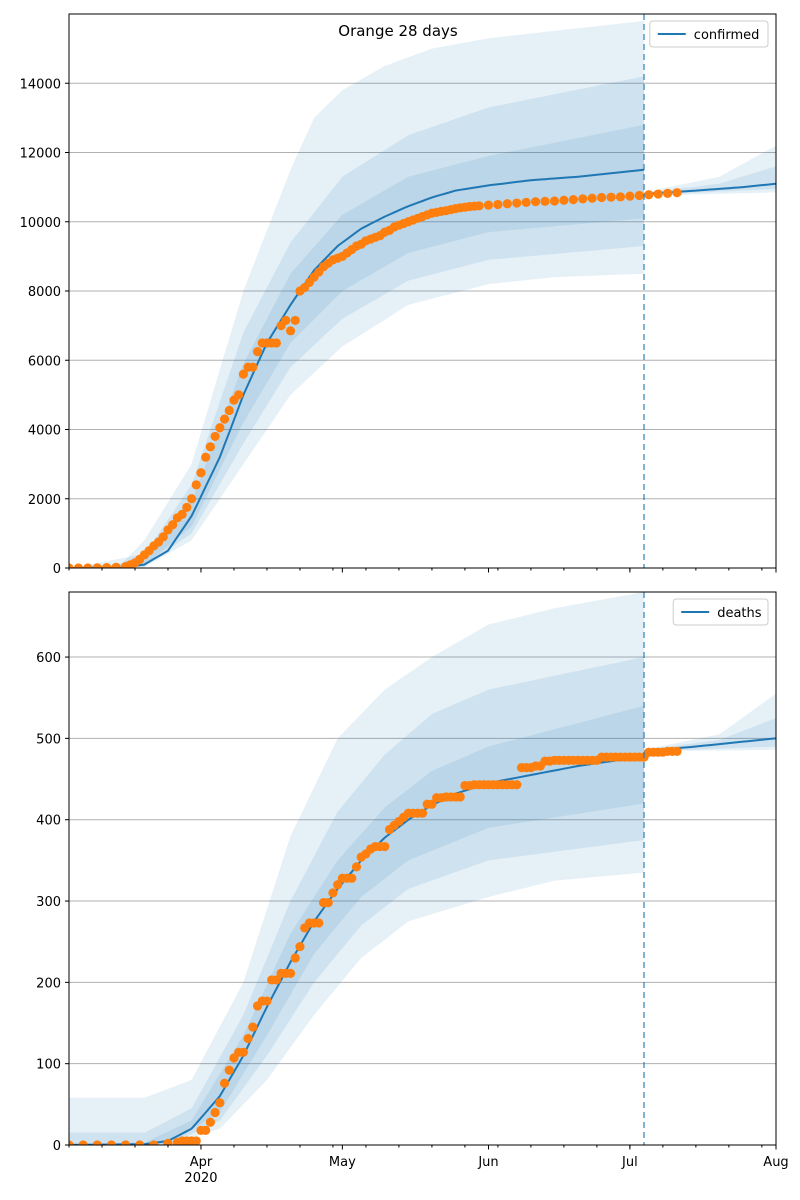 The width and height of the screenshot is (800, 1200). I want to click on y-tick-label: 8000, so click(44, 292).